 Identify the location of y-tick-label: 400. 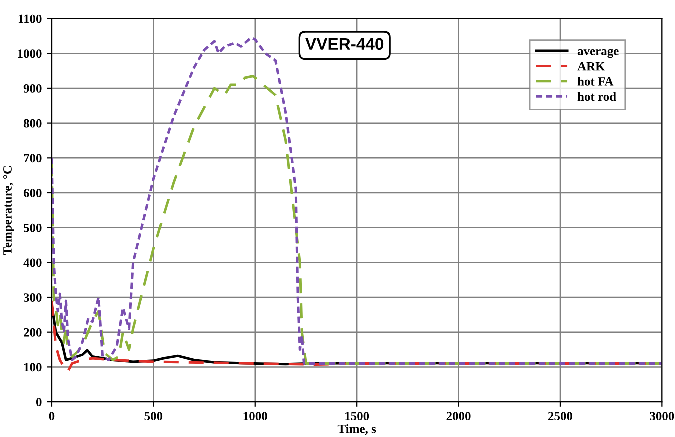
(33, 263).